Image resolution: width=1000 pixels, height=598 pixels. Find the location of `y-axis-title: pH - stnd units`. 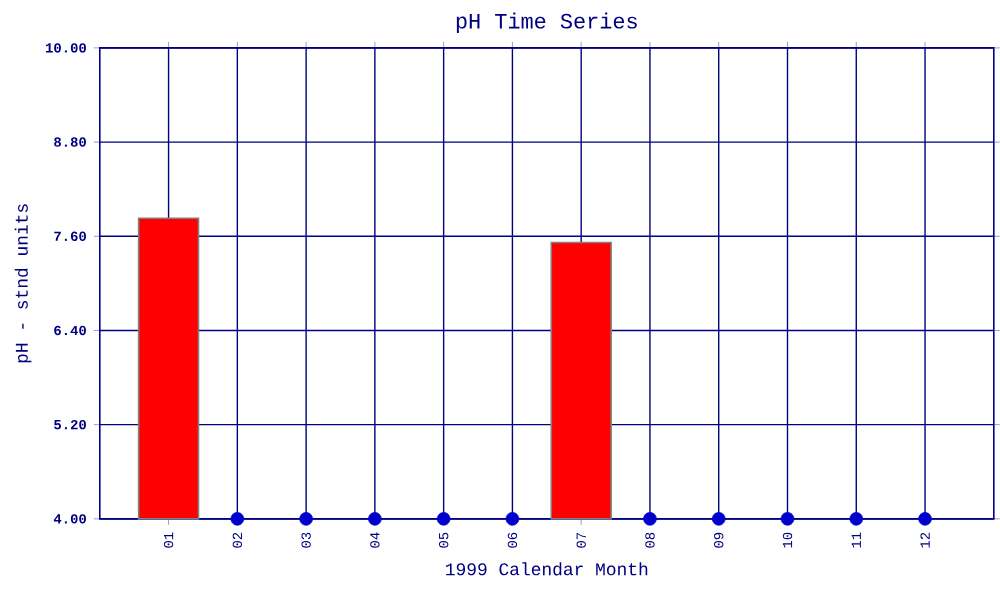

y-axis-title: pH - stnd units is located at coordinates (23, 283).